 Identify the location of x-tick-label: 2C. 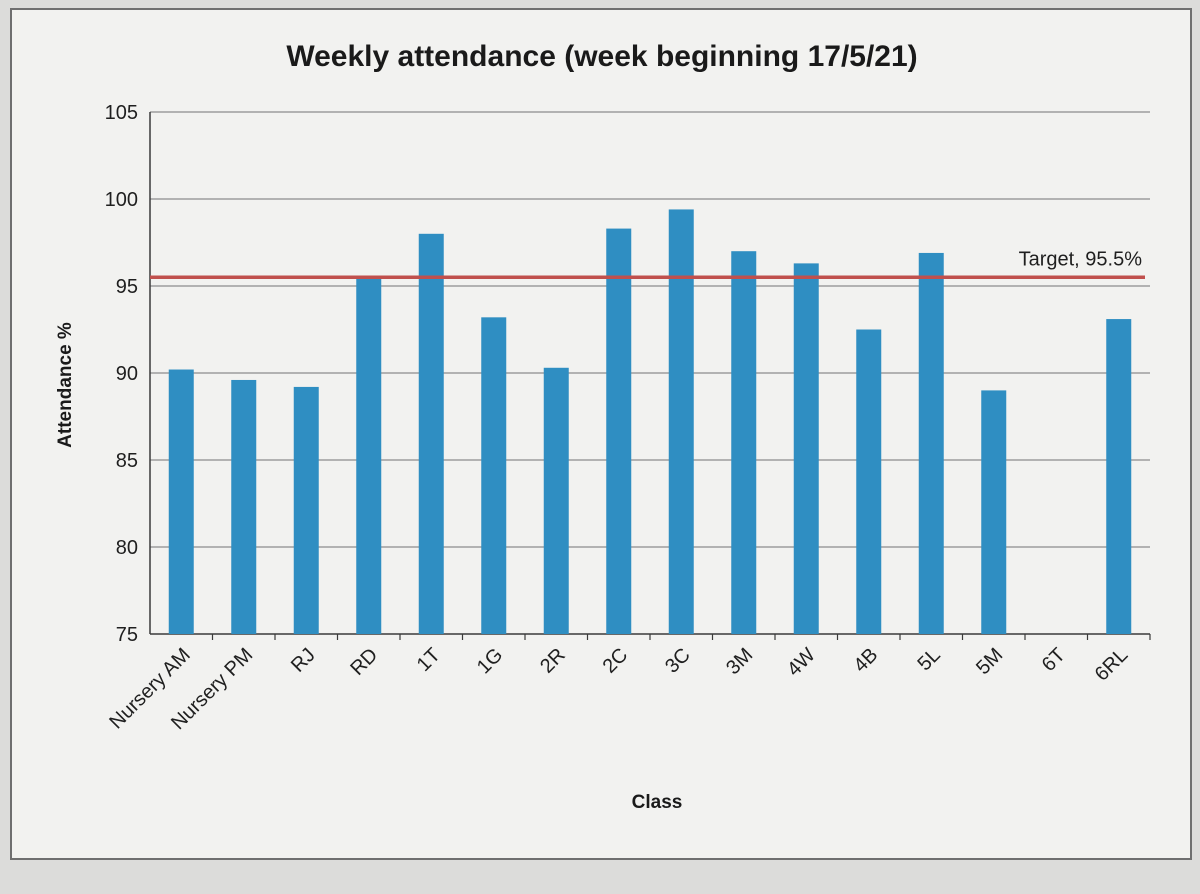
(616, 661).